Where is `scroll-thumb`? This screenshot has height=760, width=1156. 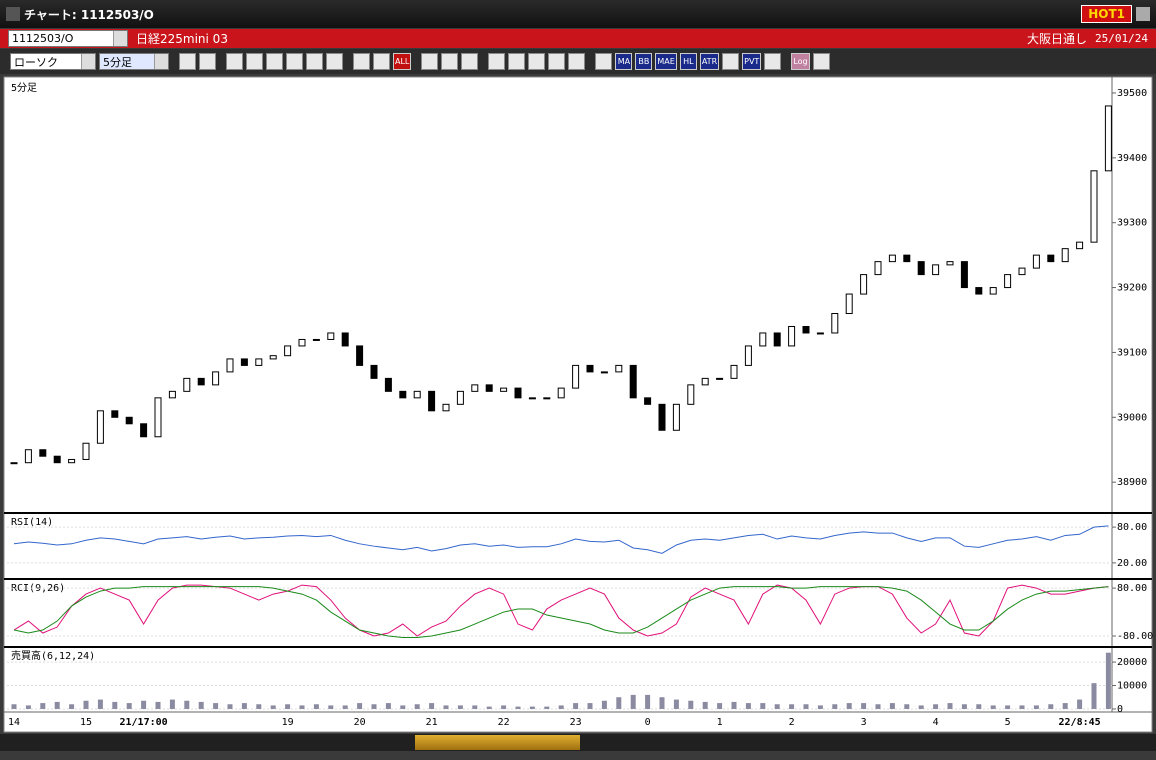
scroll-thumb is located at coordinates (497, 742).